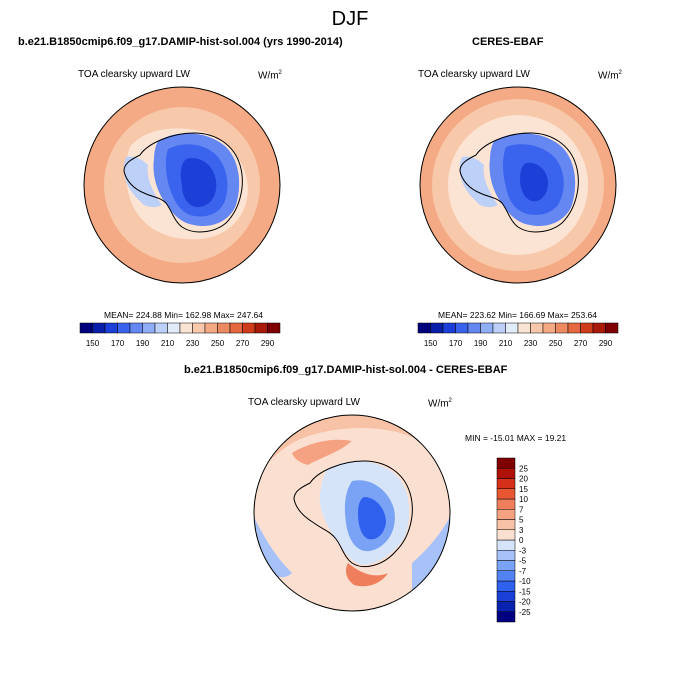  I want to click on colorbar-tick-label: 20, so click(523, 479).